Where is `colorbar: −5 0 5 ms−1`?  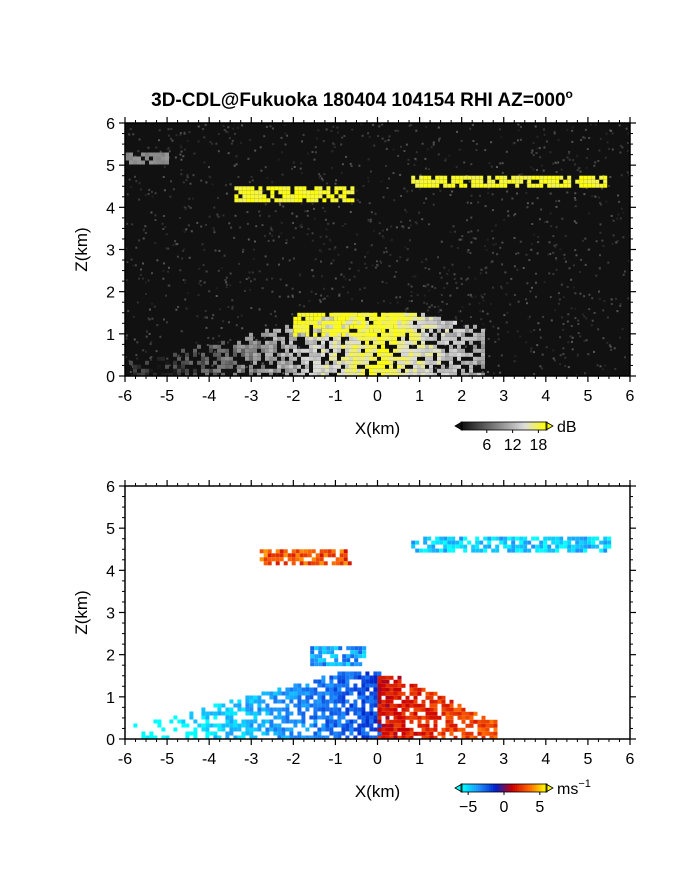 colorbar: −5 0 5 ms−1 is located at coordinates (522, 797).